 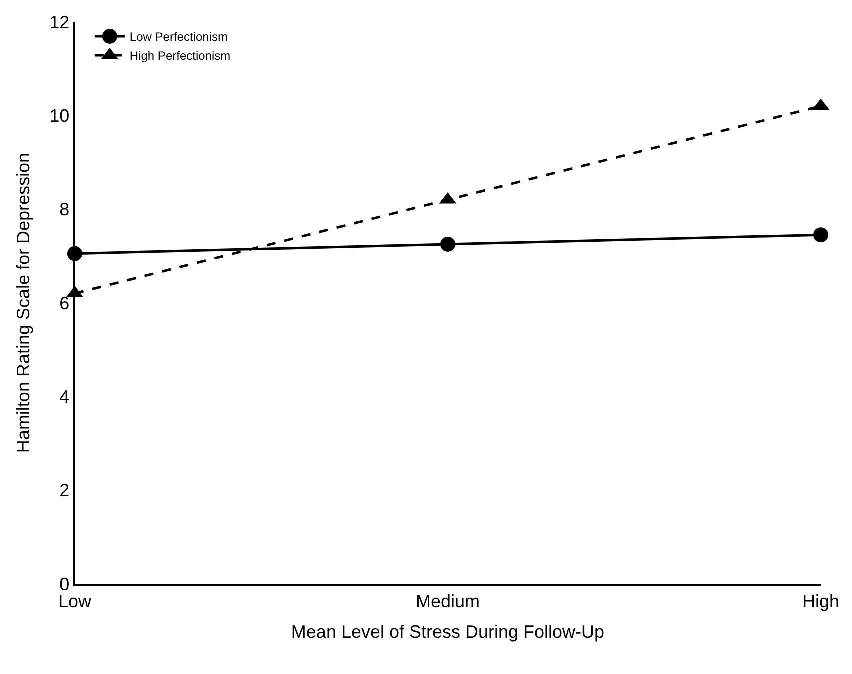 I want to click on y-tick-label: 10, so click(x=60, y=116).